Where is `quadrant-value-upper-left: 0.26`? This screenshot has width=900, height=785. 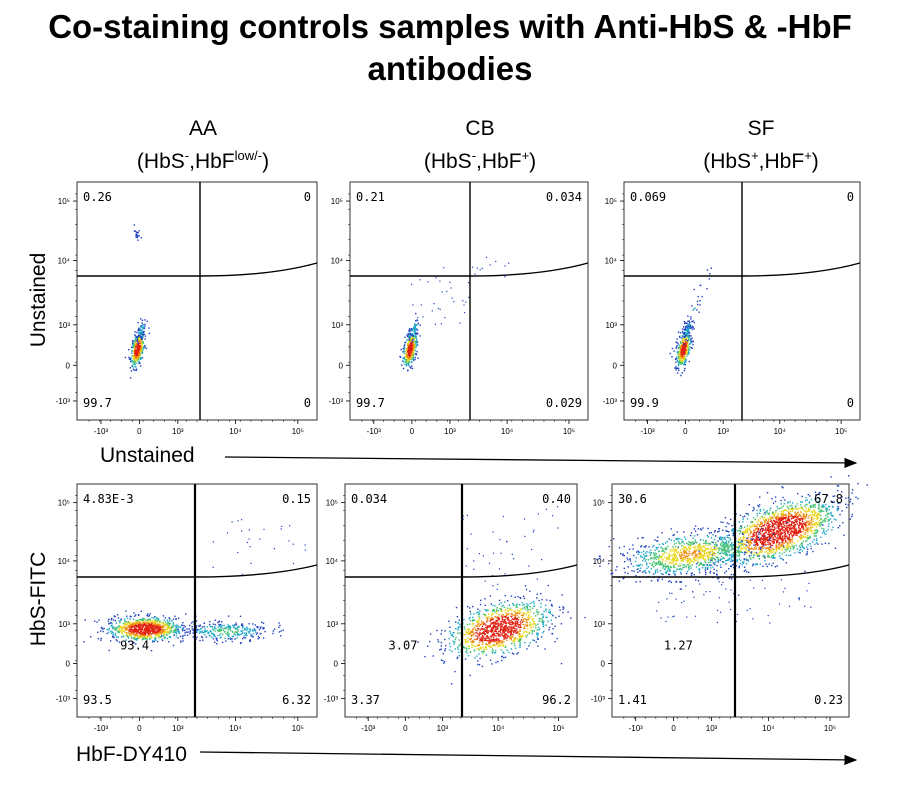 quadrant-value-upper-left: 0.26 is located at coordinates (97, 197).